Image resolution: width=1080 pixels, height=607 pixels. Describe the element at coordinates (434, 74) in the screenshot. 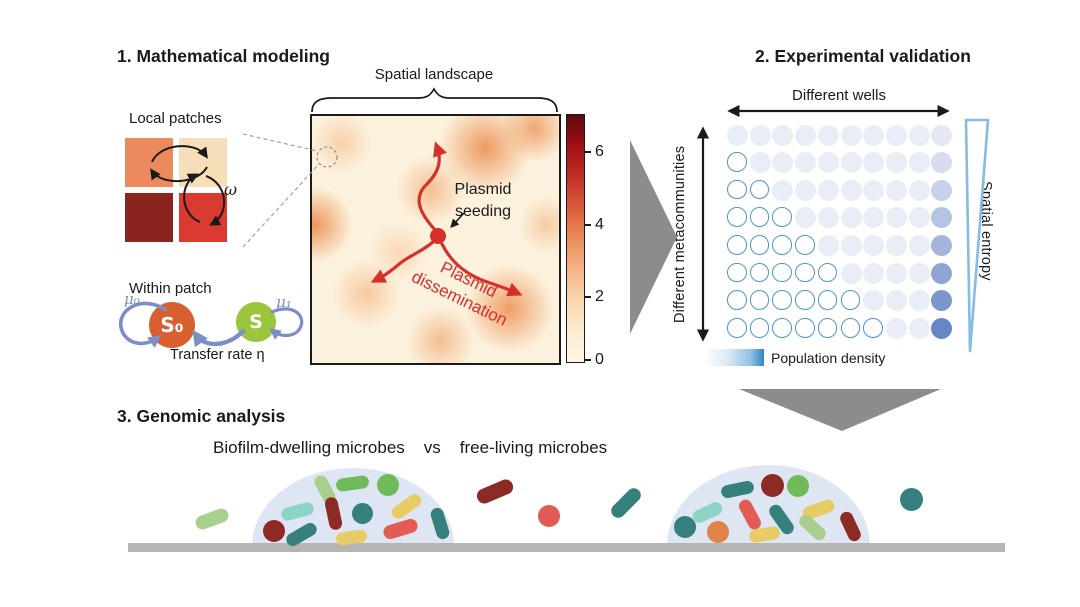

I see `spatial-landscape-label: Spatial landscape` at that location.